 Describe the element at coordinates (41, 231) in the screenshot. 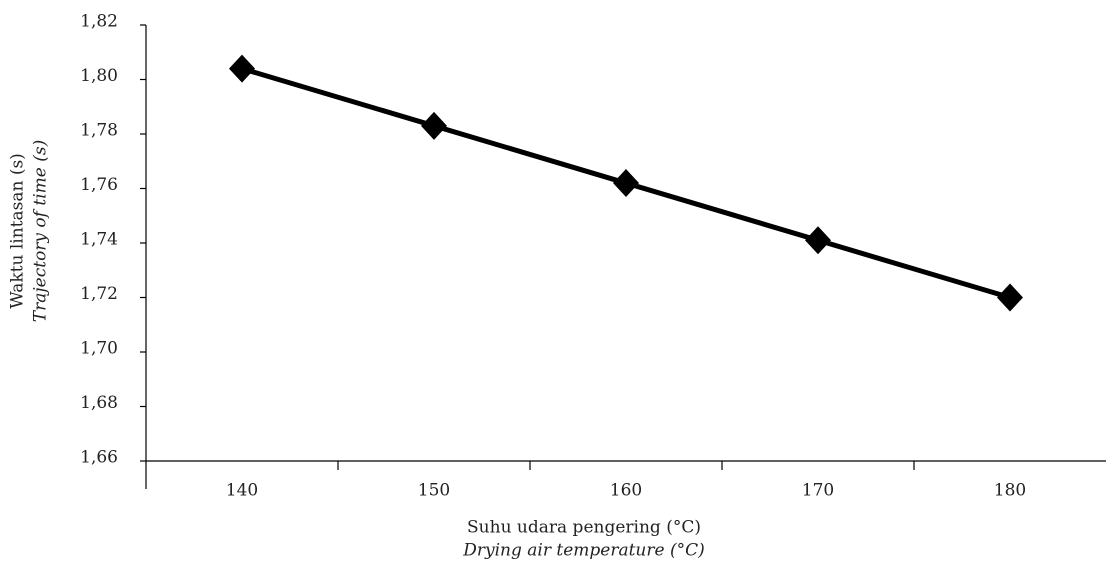

I see `y-axis-label-en: Trajectory of time (s)` at that location.